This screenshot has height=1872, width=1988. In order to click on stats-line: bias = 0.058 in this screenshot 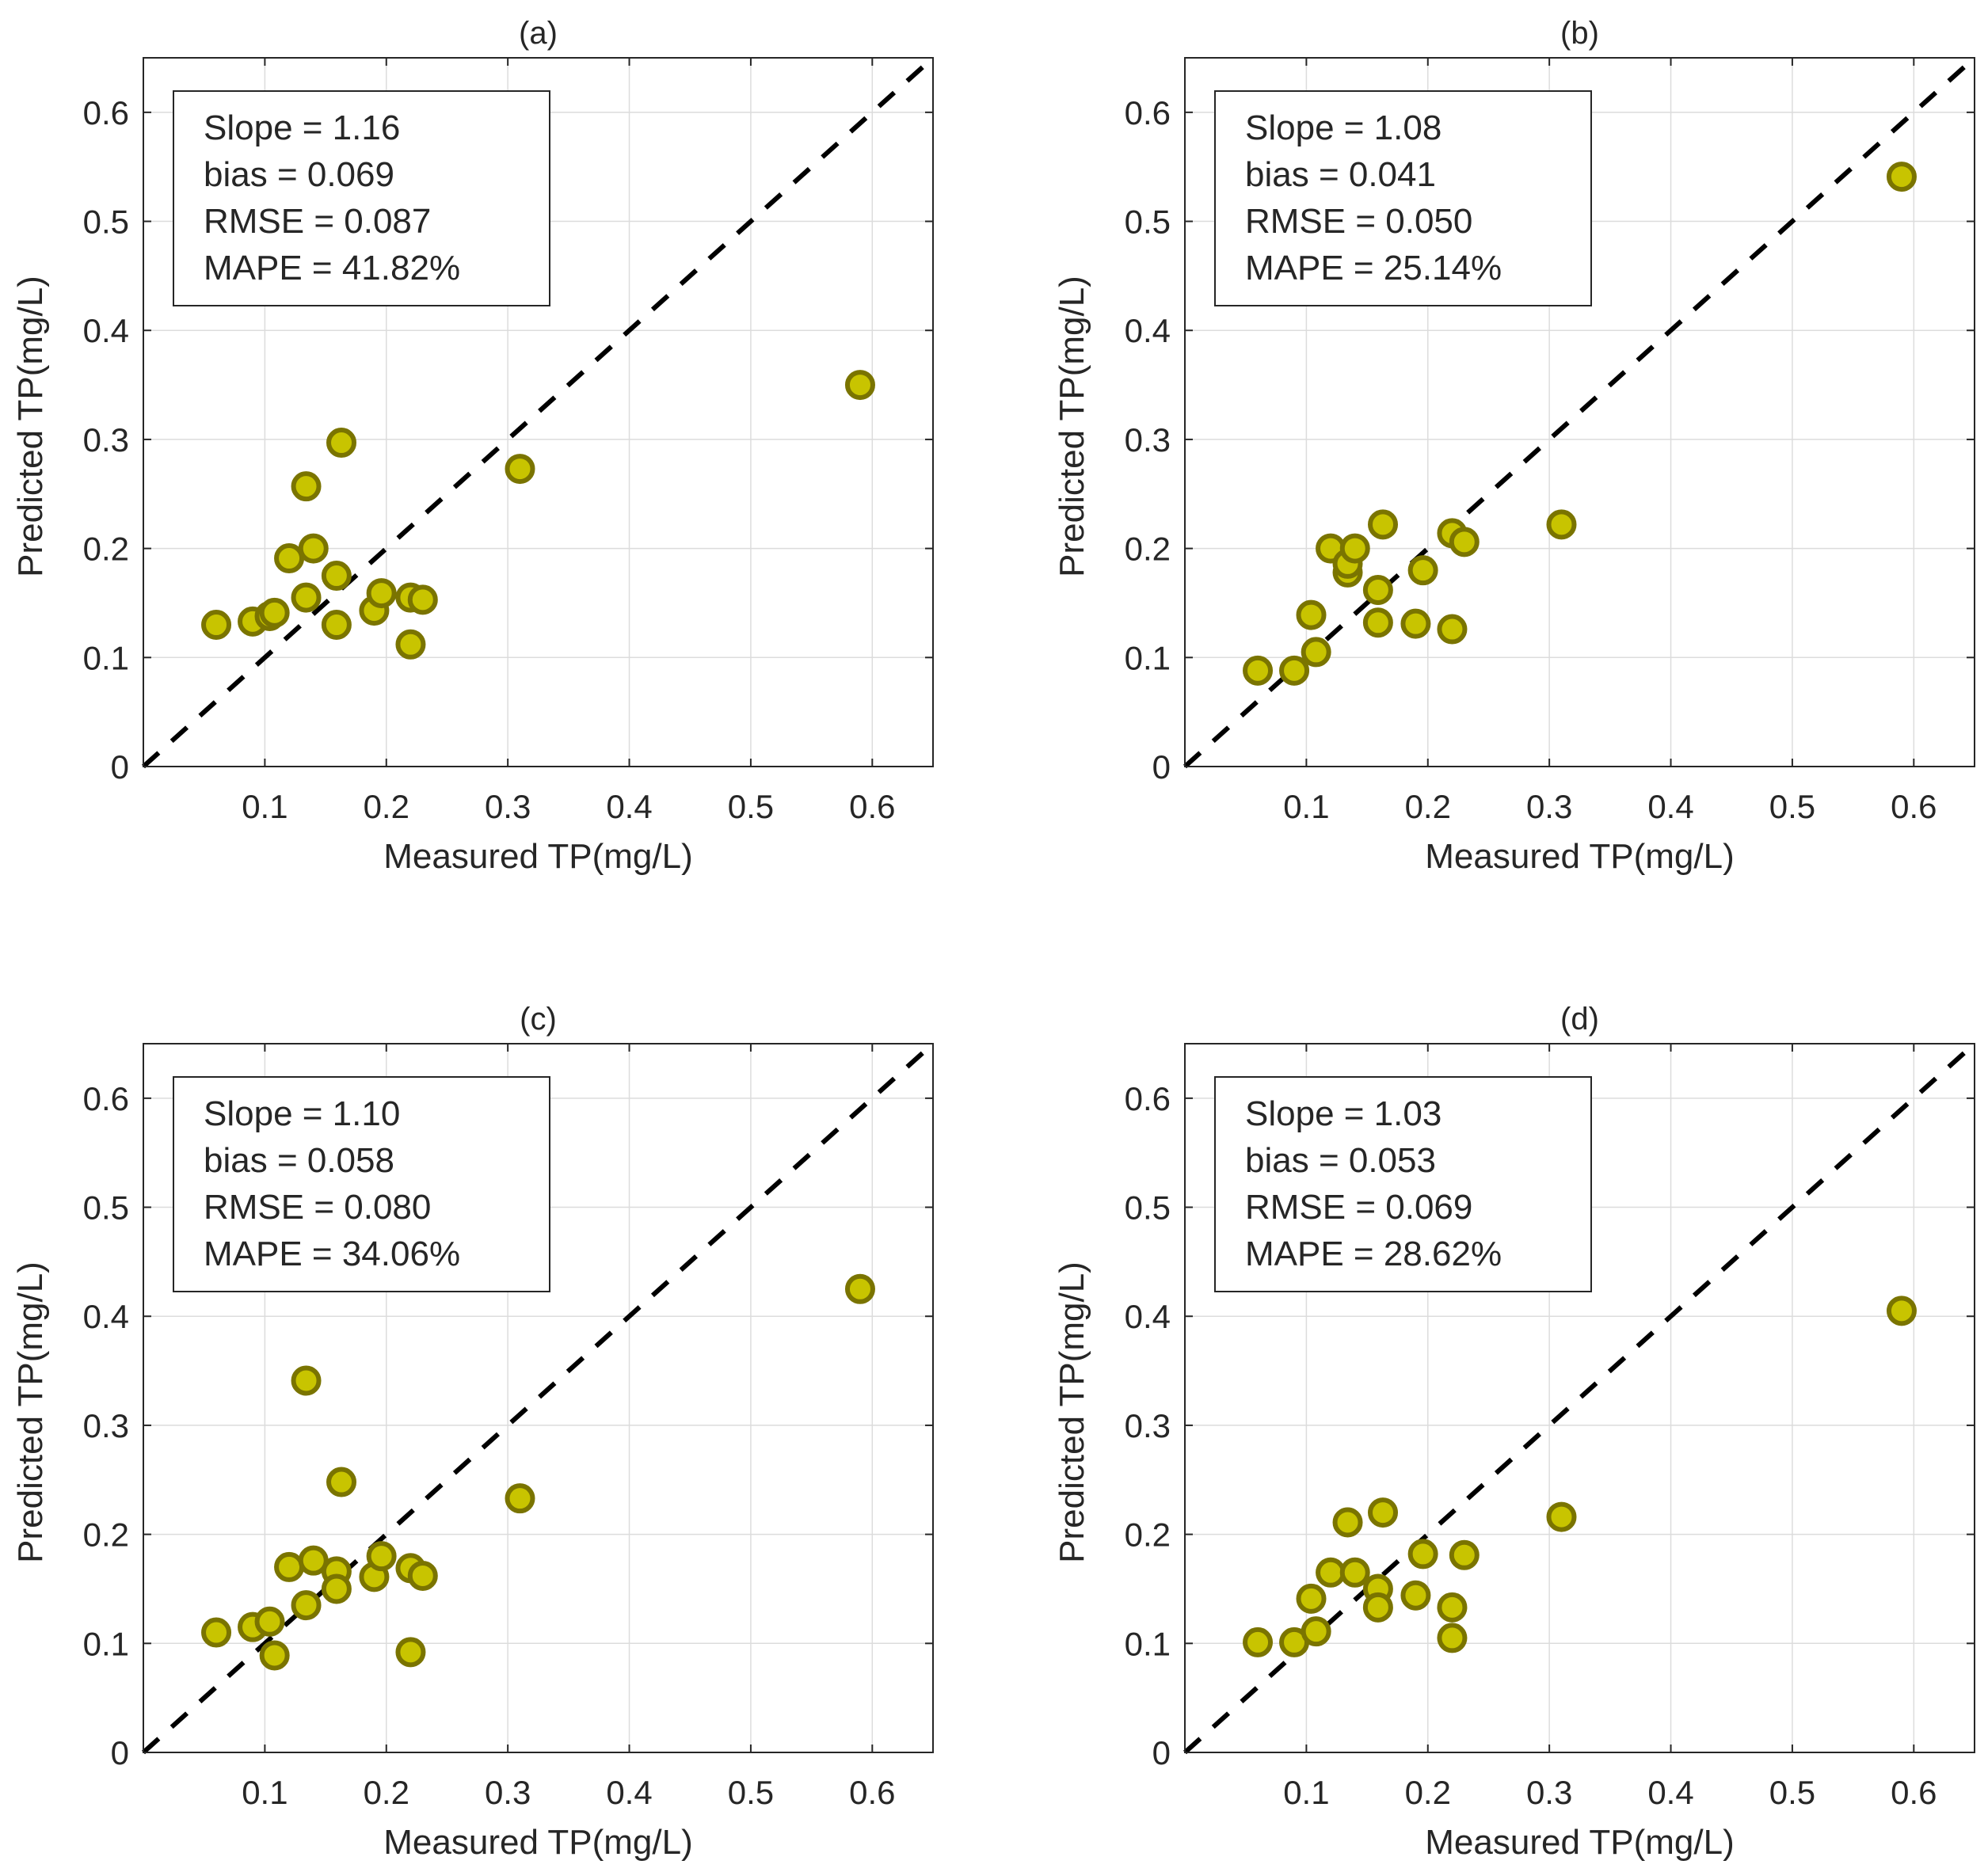, I will do `click(299, 1160)`.